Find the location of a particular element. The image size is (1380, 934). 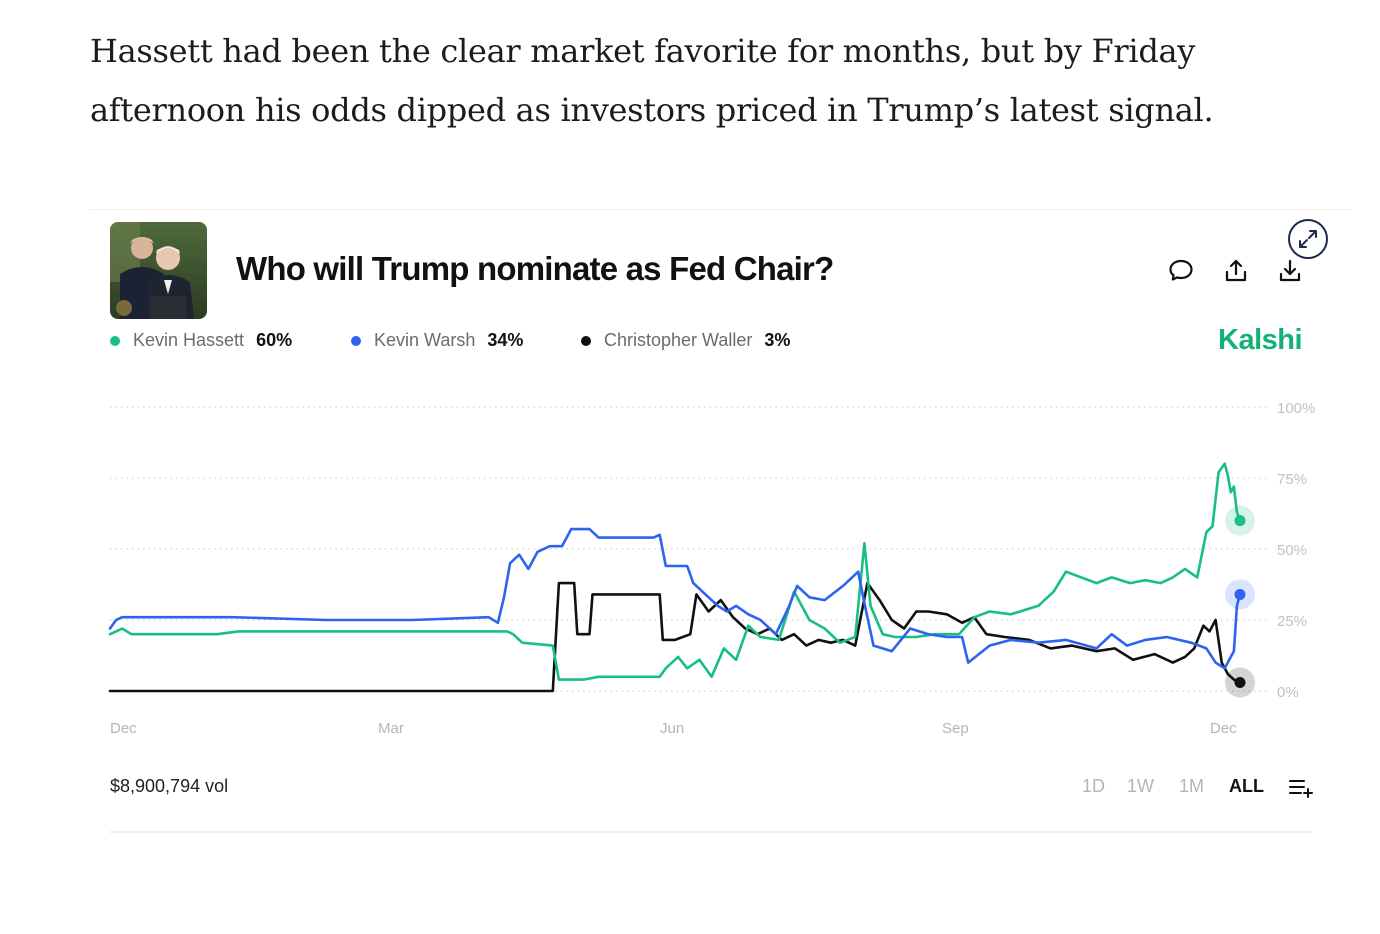

share-icon is located at coordinates (1236, 271).